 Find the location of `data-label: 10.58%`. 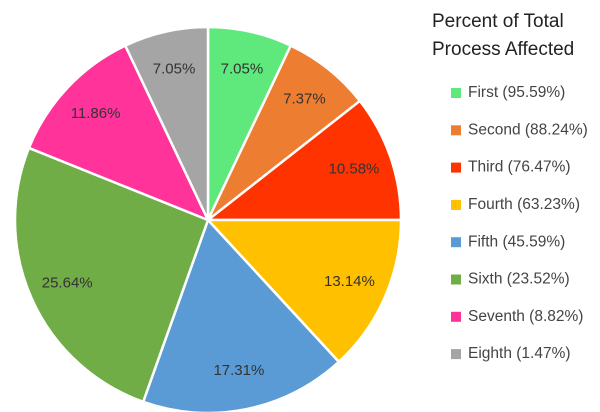

data-label: 10.58% is located at coordinates (354, 169).